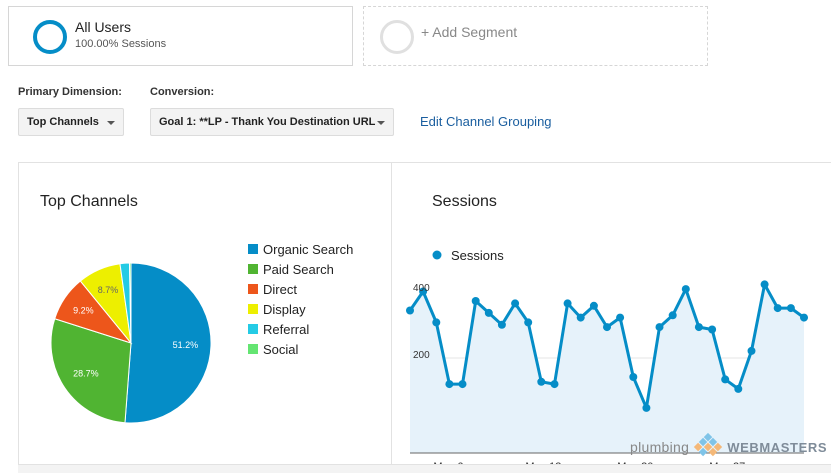 This screenshot has height=473, width=831. What do you see at coordinates (182, 92) in the screenshot?
I see `conversion-label: Conversion:` at bounding box center [182, 92].